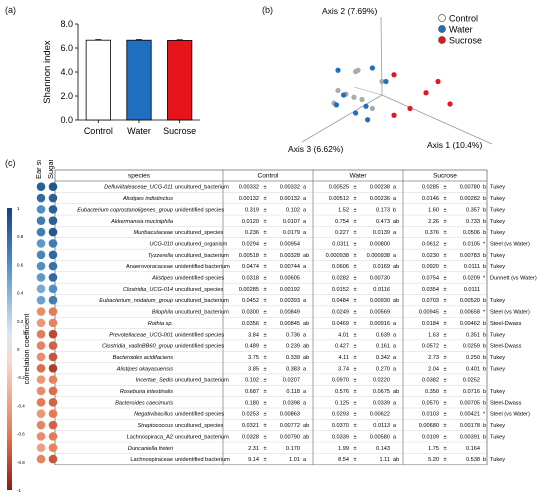 This screenshot has width=550, height=503. I want to click on control-sem: 0.339, so click(293, 358).